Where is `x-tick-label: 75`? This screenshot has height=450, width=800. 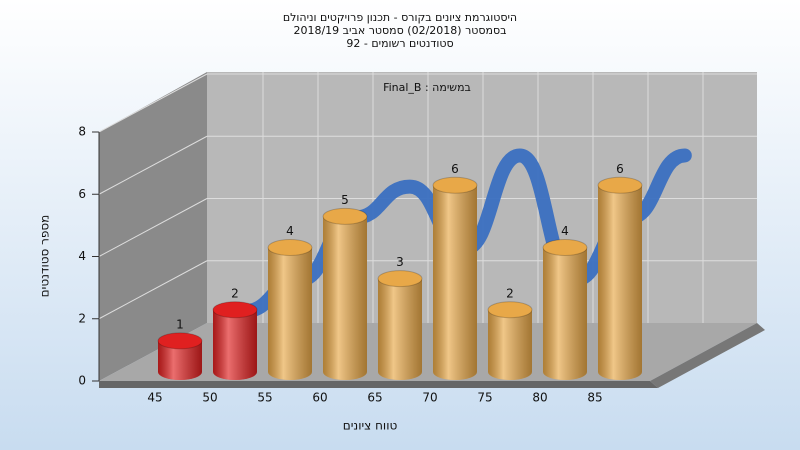 x-tick-label: 75 is located at coordinates (484, 398).